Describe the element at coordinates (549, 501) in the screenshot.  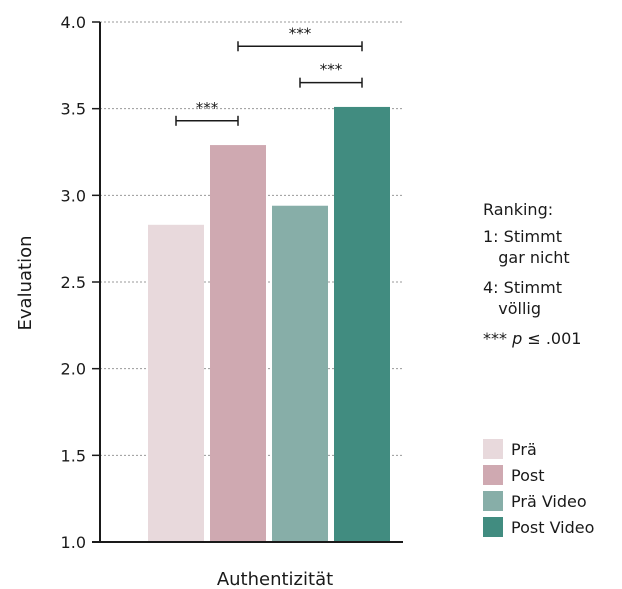
I see `legend-label: Prä Video` at that location.